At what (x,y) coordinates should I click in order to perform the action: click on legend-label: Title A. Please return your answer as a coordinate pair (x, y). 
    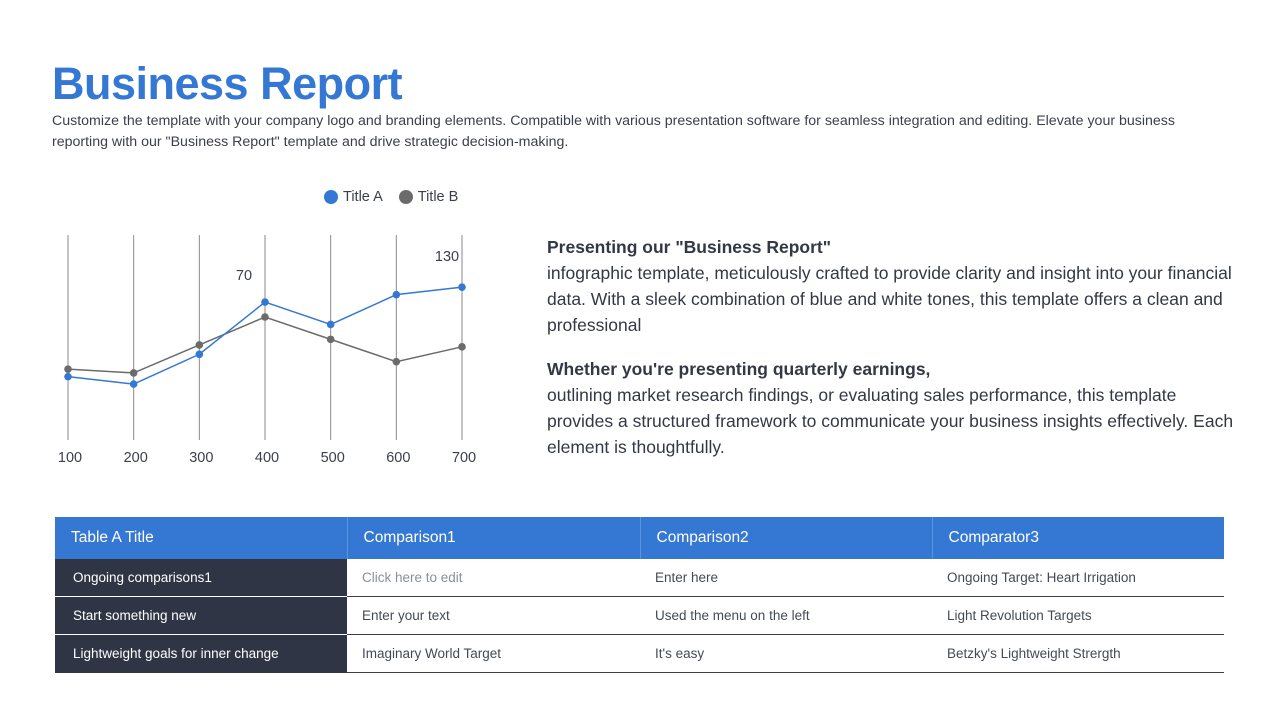
    Looking at the image, I should click on (363, 197).